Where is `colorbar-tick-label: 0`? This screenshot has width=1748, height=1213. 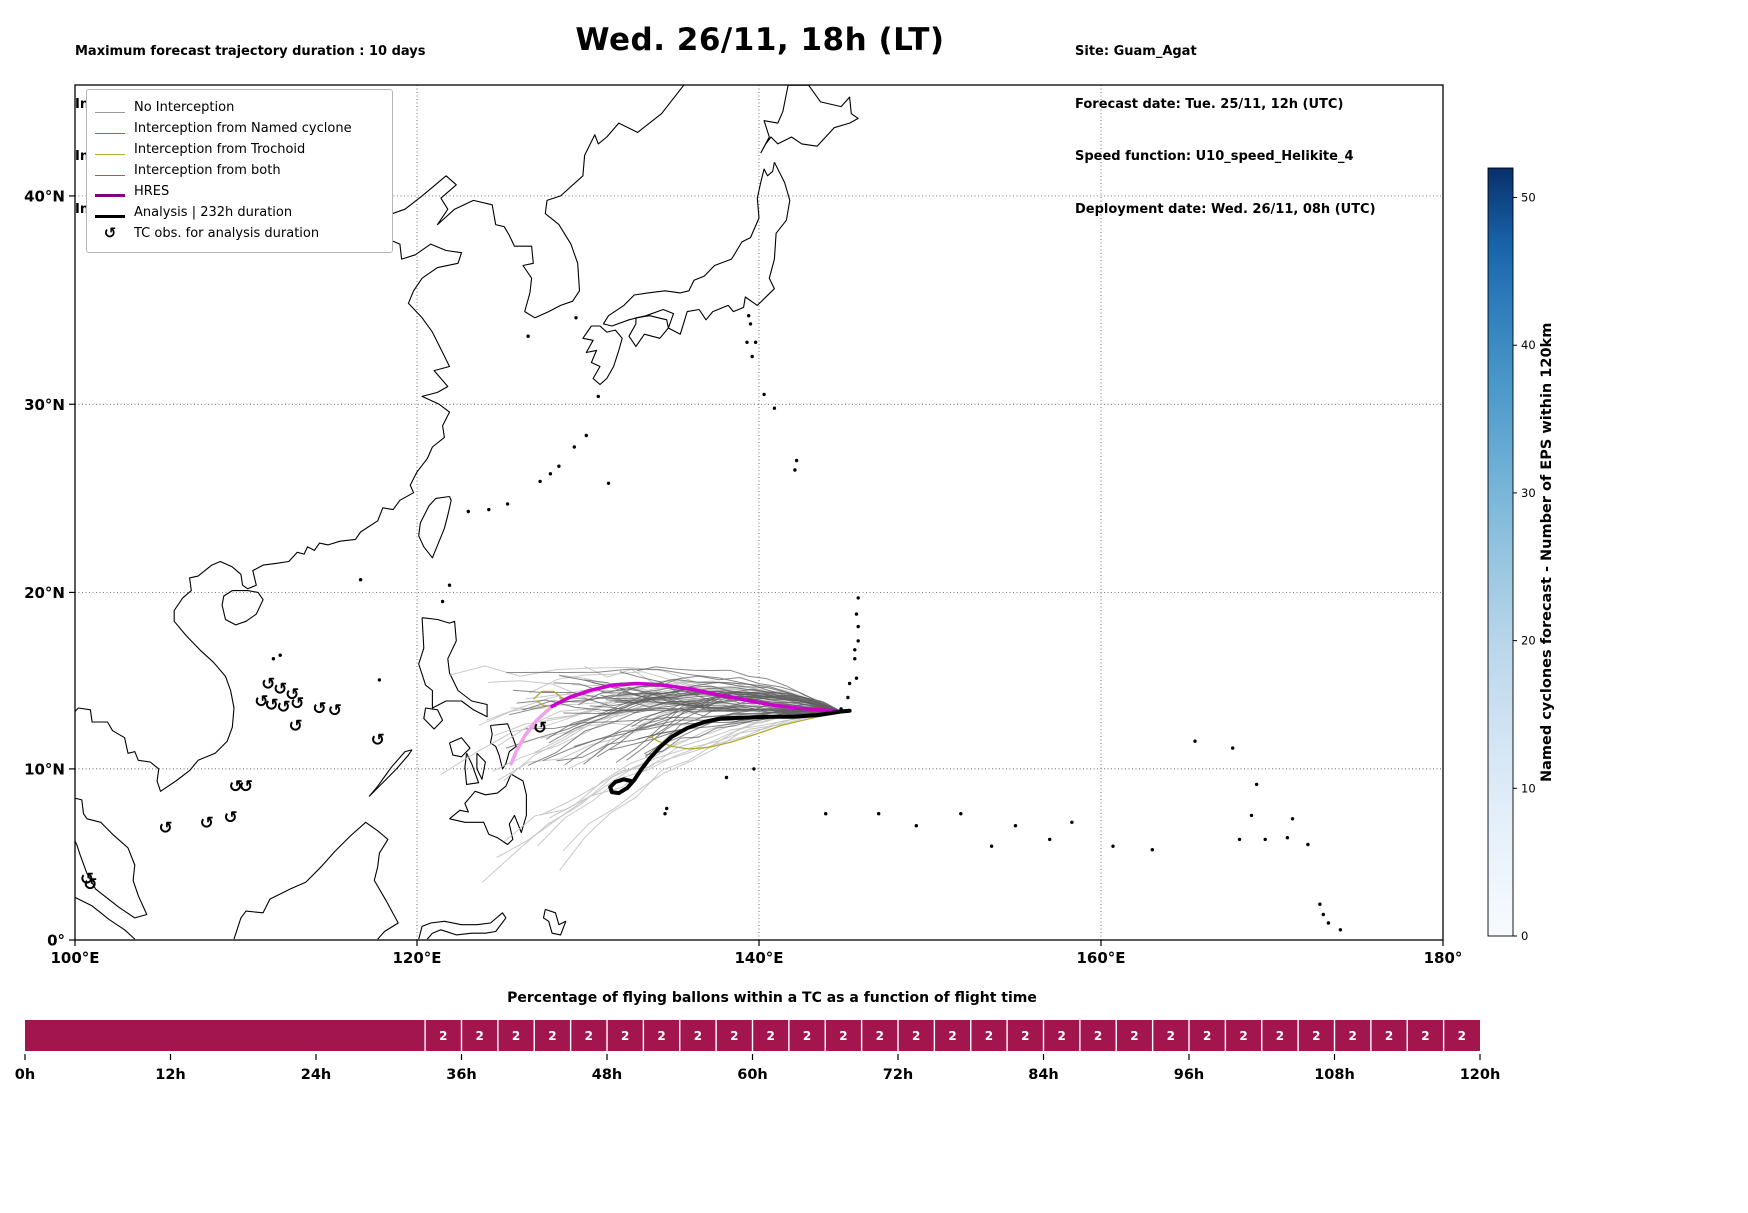
colorbar-tick-label: 0 is located at coordinates (1524, 936).